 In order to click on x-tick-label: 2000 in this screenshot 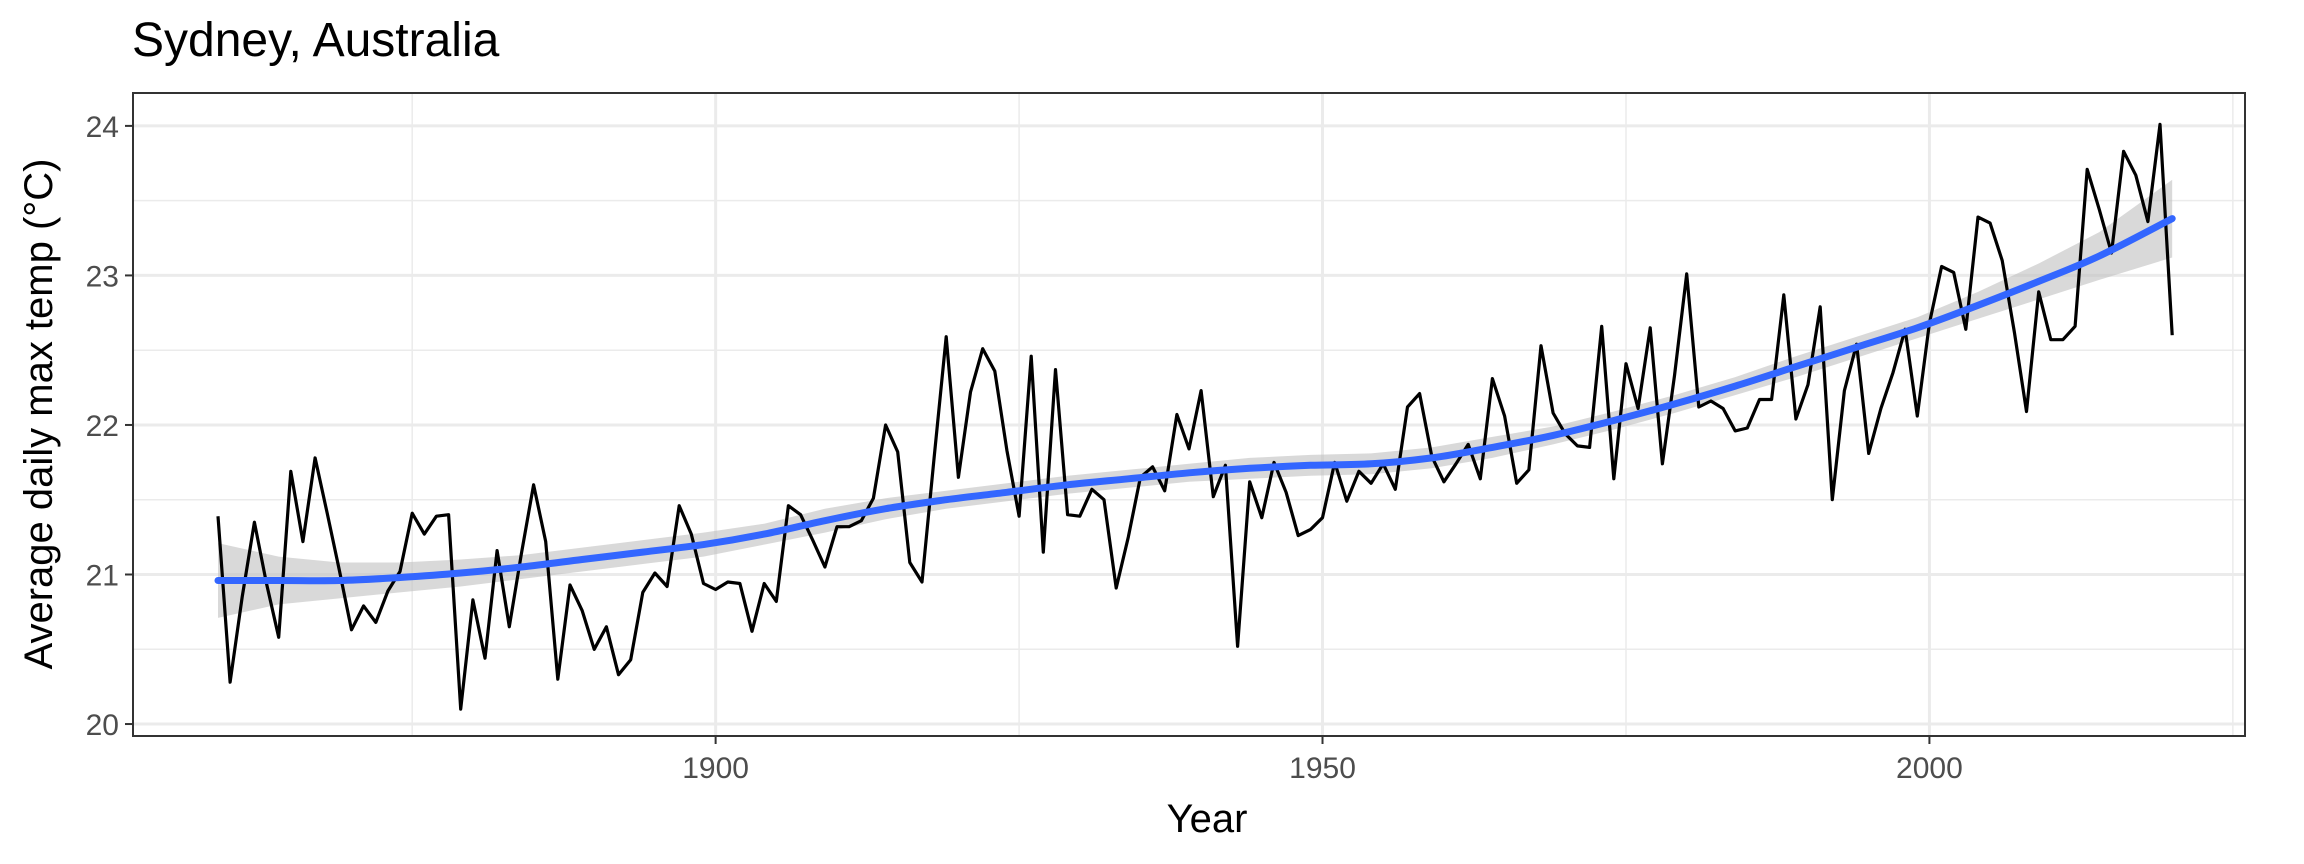, I will do `click(1929, 768)`.